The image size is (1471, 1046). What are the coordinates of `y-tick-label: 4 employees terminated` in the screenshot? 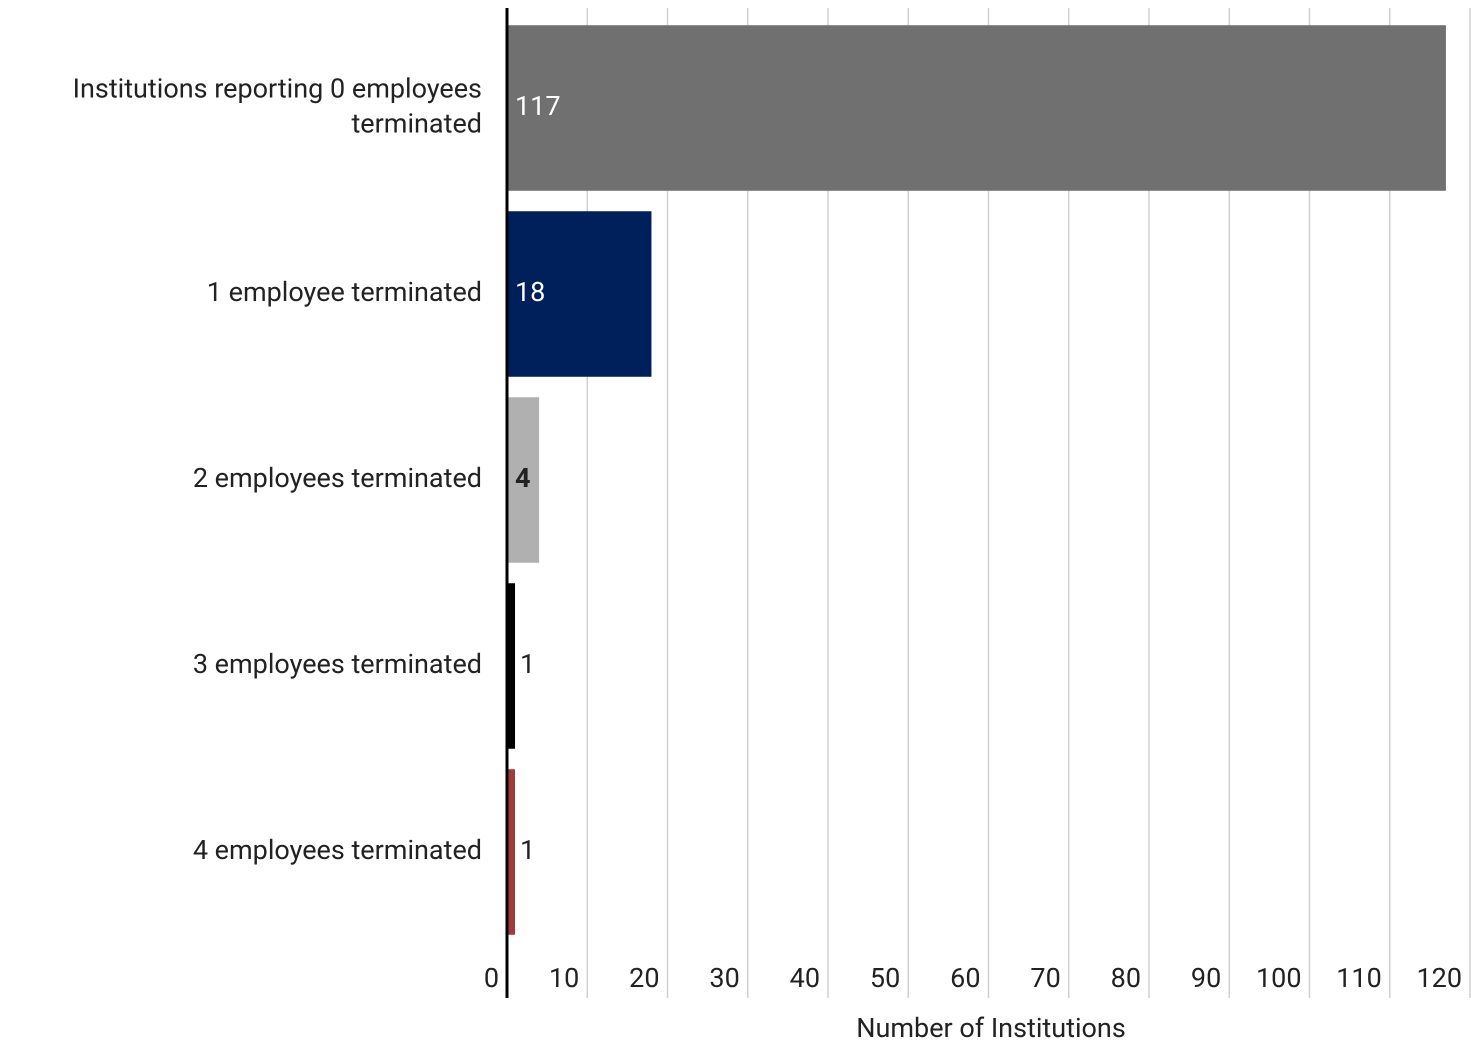 It's located at (337, 850).